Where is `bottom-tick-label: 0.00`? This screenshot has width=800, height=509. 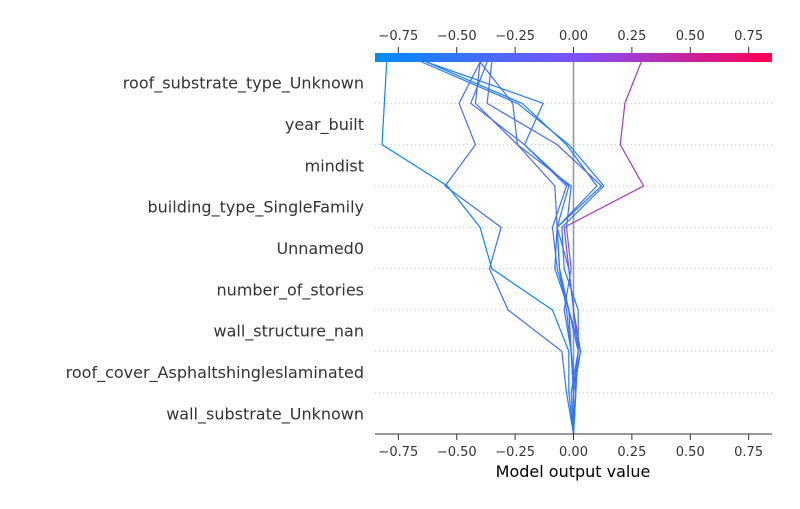 bottom-tick-label: 0.00 is located at coordinates (573, 452).